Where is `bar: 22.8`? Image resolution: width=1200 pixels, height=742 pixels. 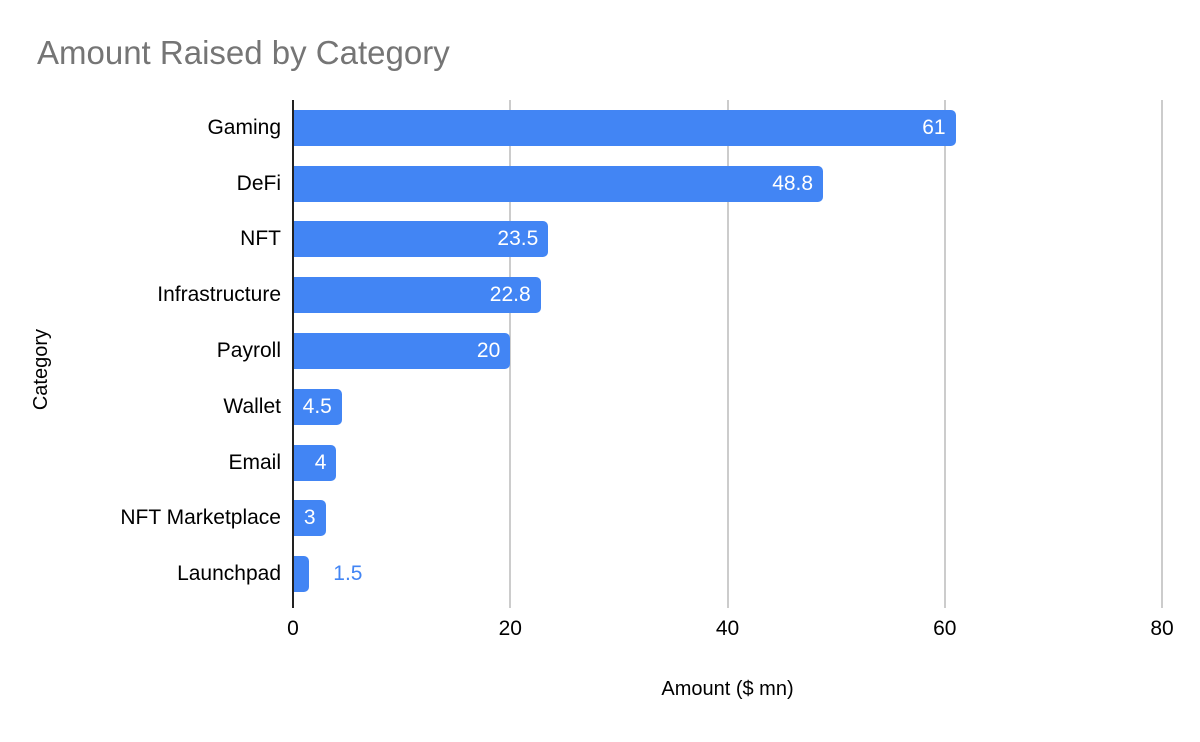 bar: 22.8 is located at coordinates (417, 295).